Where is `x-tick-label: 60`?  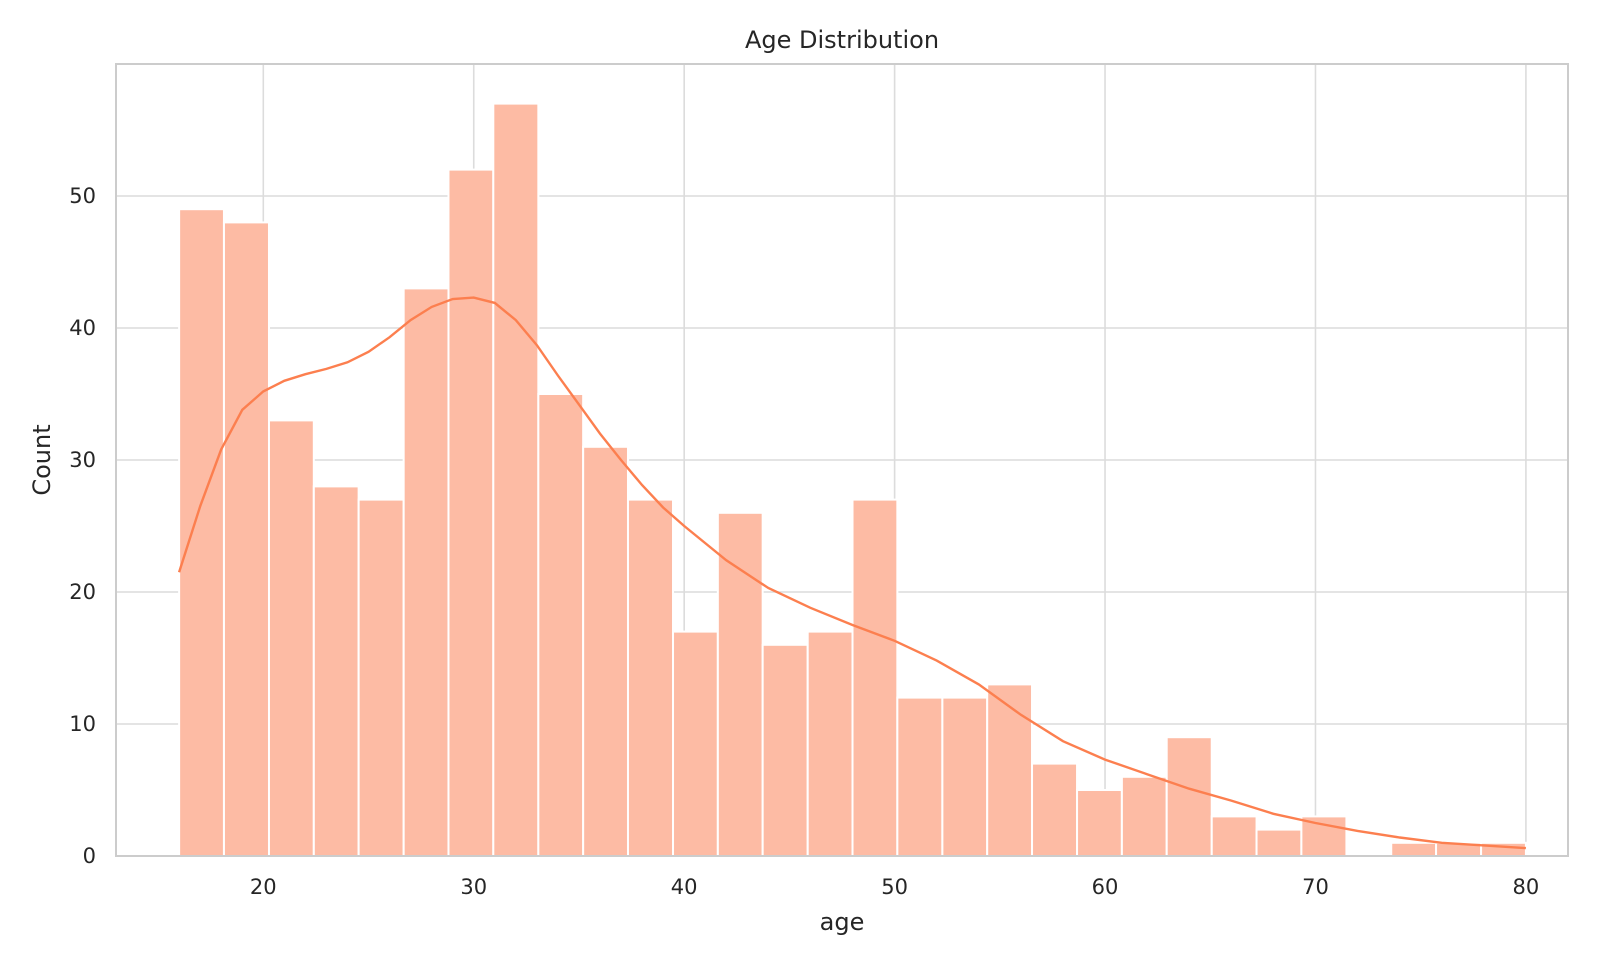 x-tick-label: 60 is located at coordinates (1105, 887).